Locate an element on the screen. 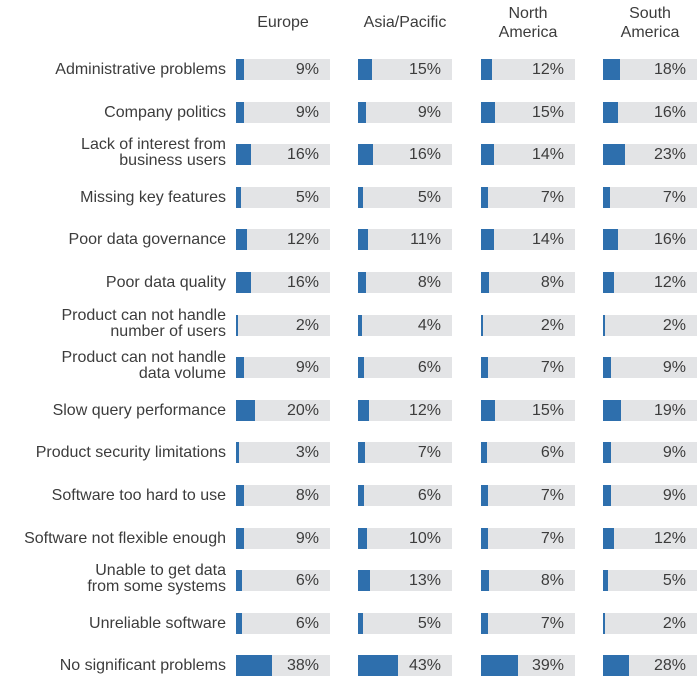  bar-track: 11% is located at coordinates (405, 240).